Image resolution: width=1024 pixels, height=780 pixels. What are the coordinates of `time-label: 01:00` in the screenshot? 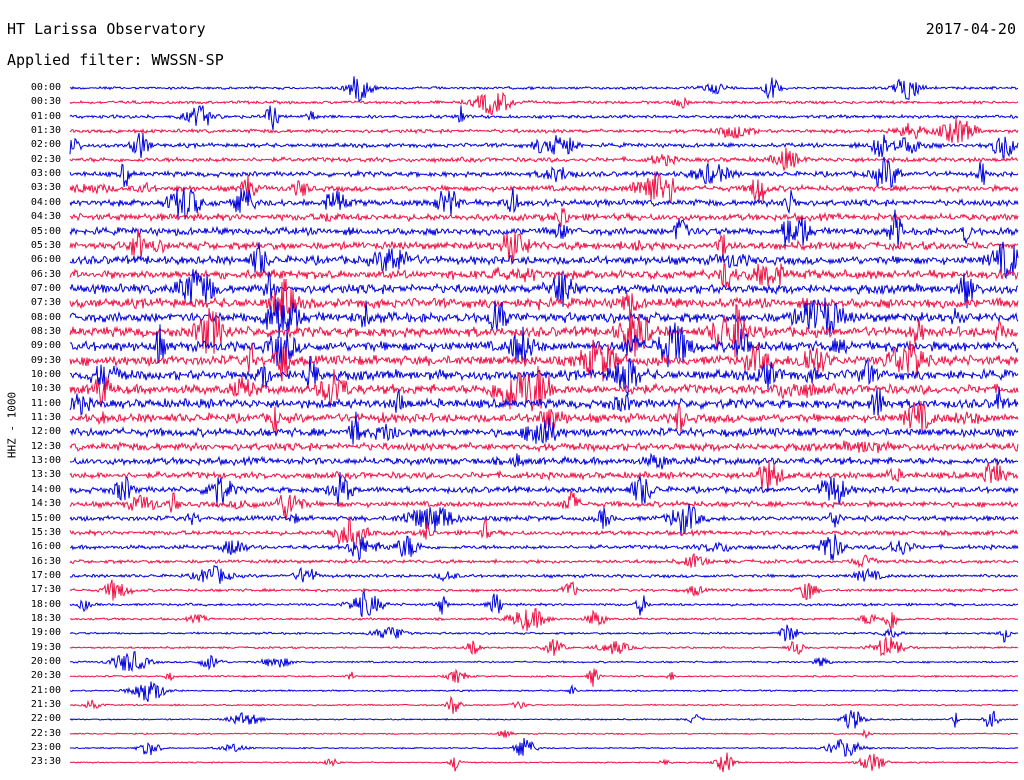 It's located at (45, 116).